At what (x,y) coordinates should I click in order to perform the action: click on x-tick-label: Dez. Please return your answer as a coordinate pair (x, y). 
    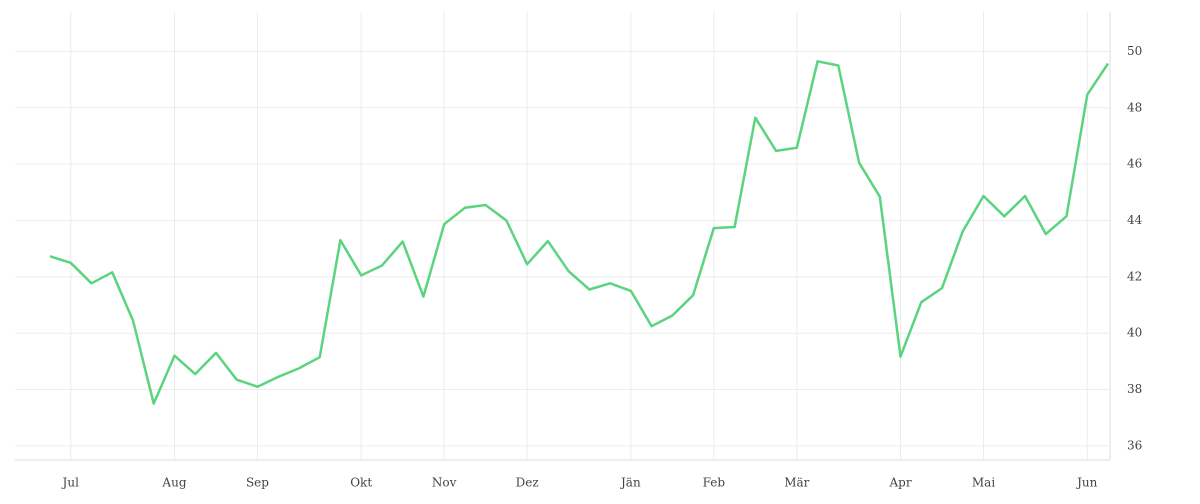
    Looking at the image, I should click on (527, 483).